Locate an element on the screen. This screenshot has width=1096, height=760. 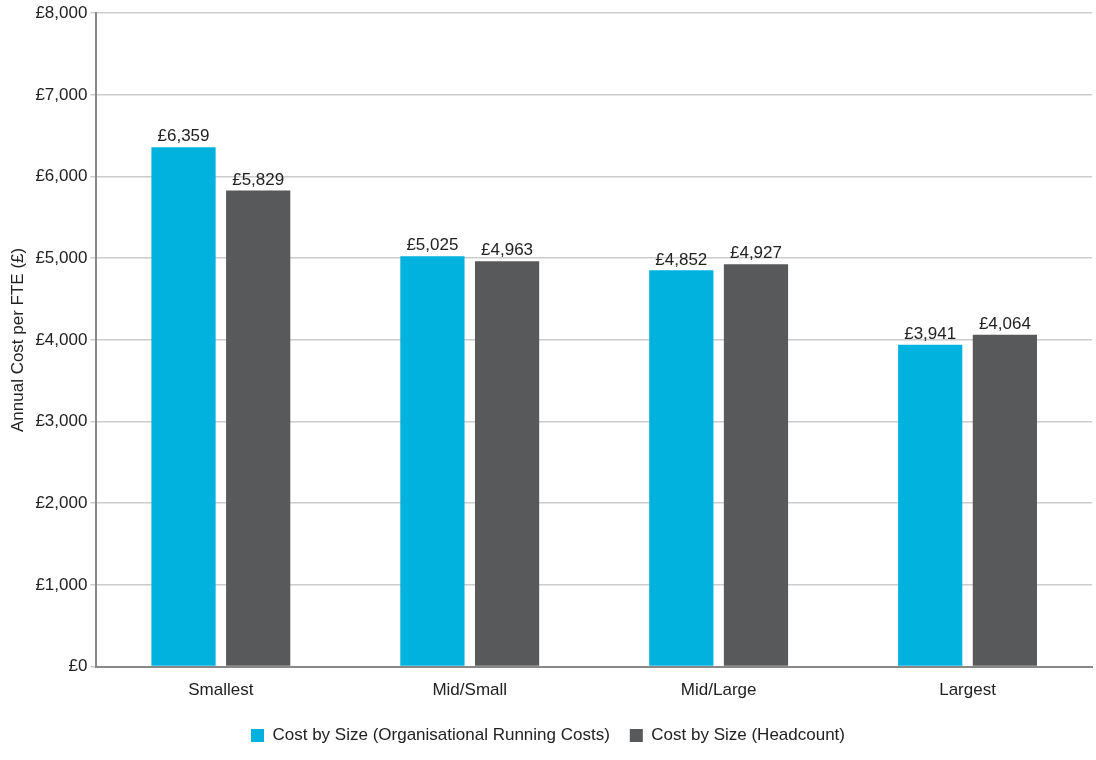
y-tick-label: £1,000 is located at coordinates (61, 584).